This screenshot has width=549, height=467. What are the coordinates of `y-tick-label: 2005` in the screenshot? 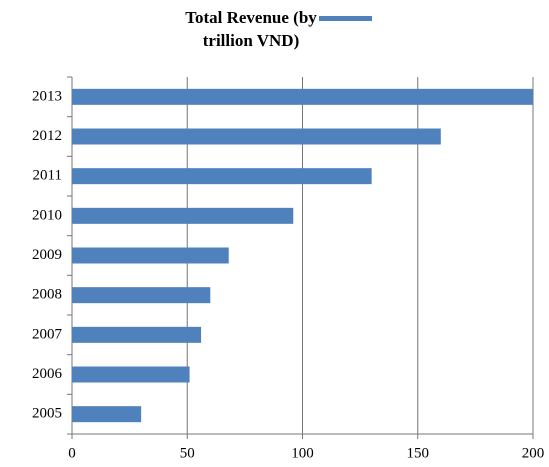 It's located at (47, 414).